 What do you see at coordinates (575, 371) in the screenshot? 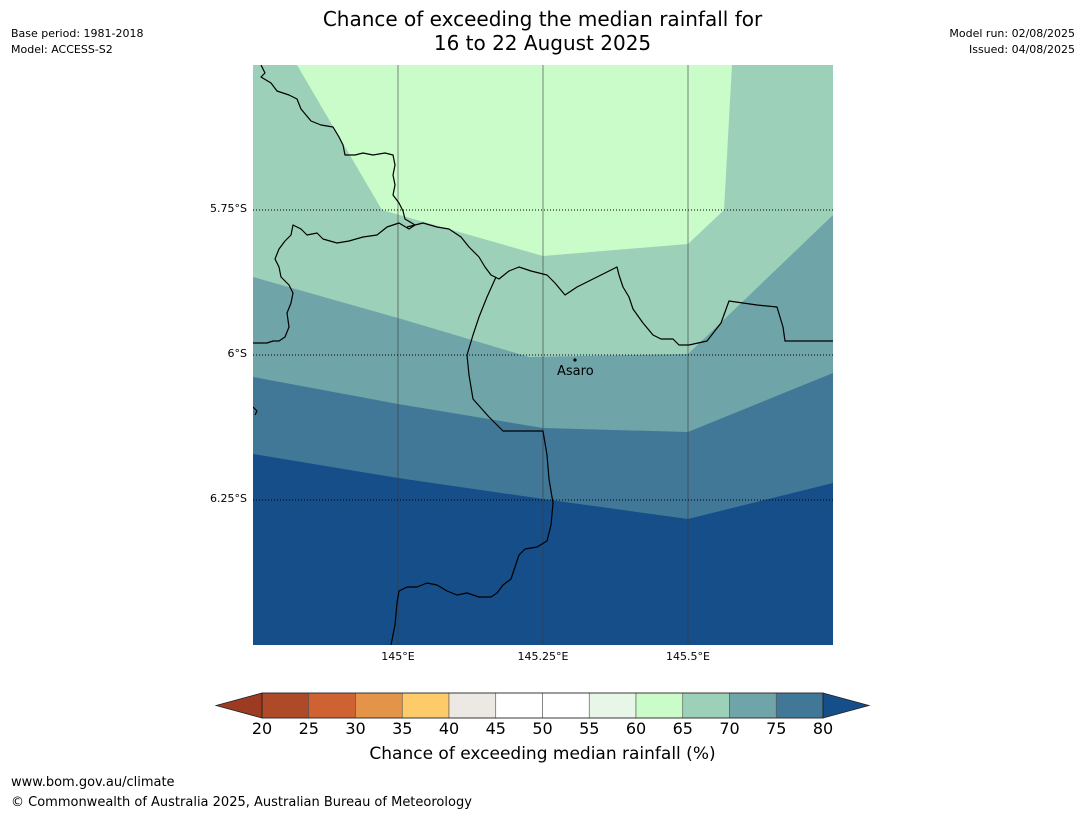
I see `place-label-asaro: Asaro` at bounding box center [575, 371].